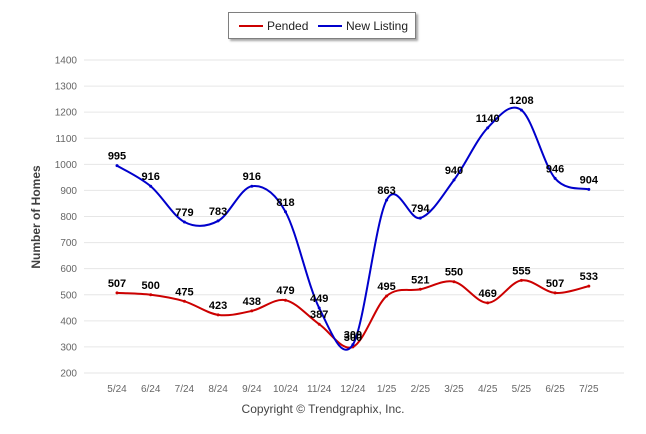  I want to click on pended-legend-label: Pended, so click(288, 26).